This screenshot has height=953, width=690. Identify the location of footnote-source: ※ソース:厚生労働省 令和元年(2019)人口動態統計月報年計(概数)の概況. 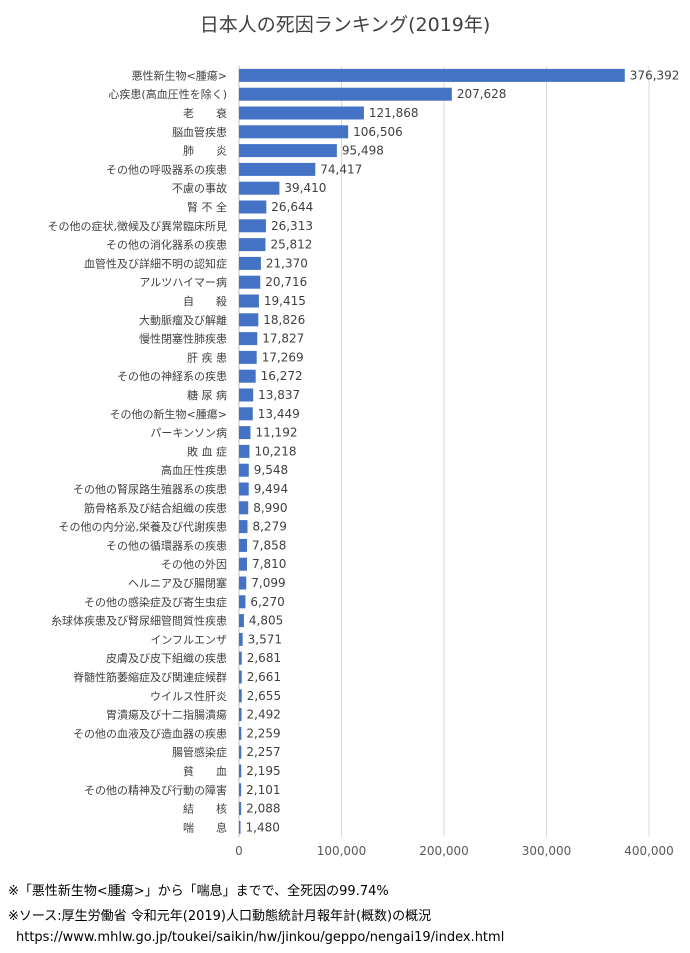
(220, 916).